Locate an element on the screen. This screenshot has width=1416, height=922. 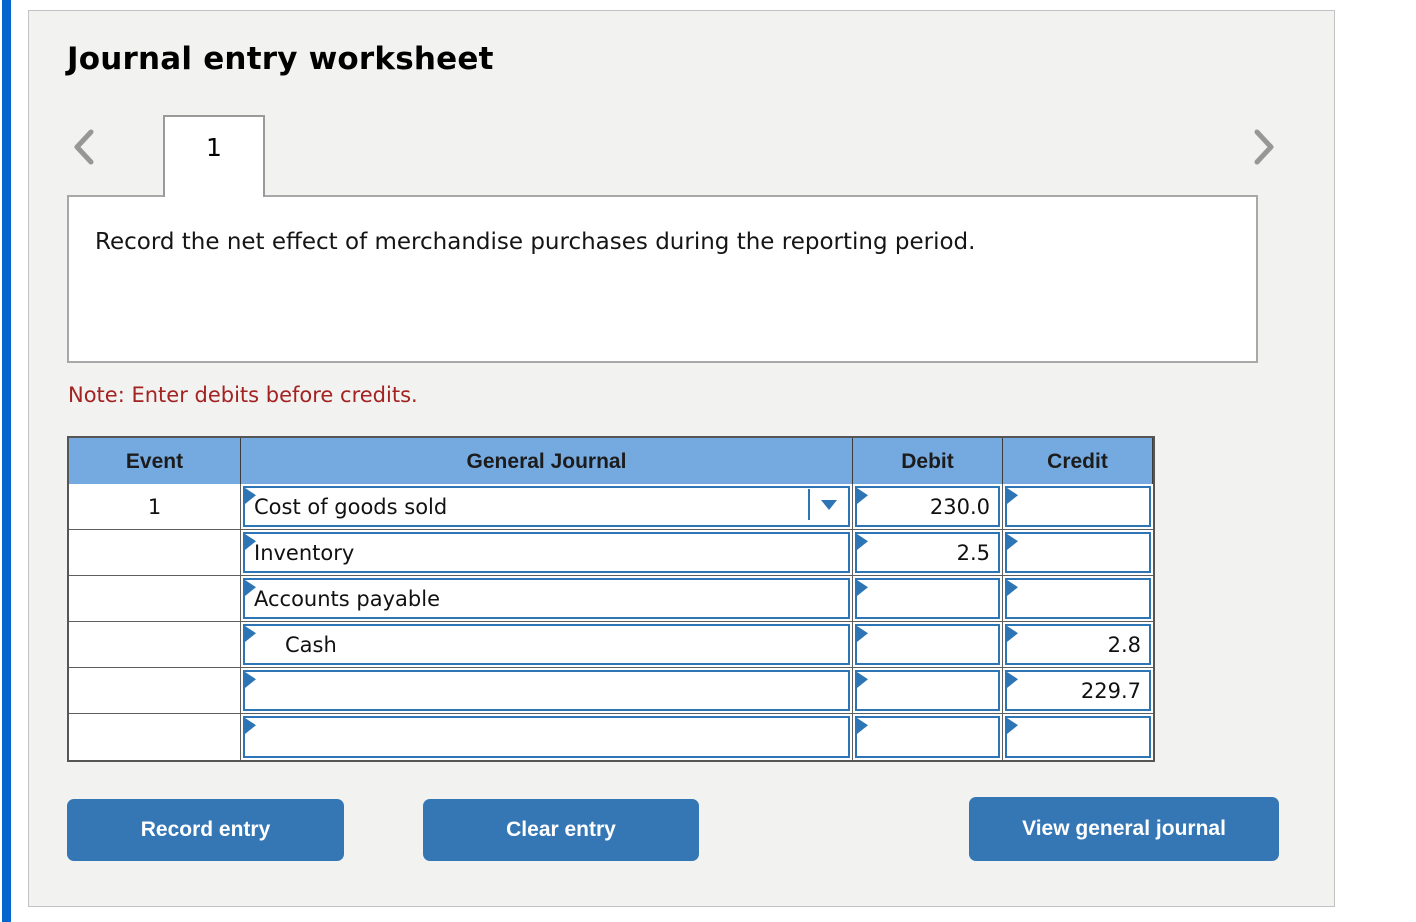
credit-value: 229.7 is located at coordinates (1110, 690).